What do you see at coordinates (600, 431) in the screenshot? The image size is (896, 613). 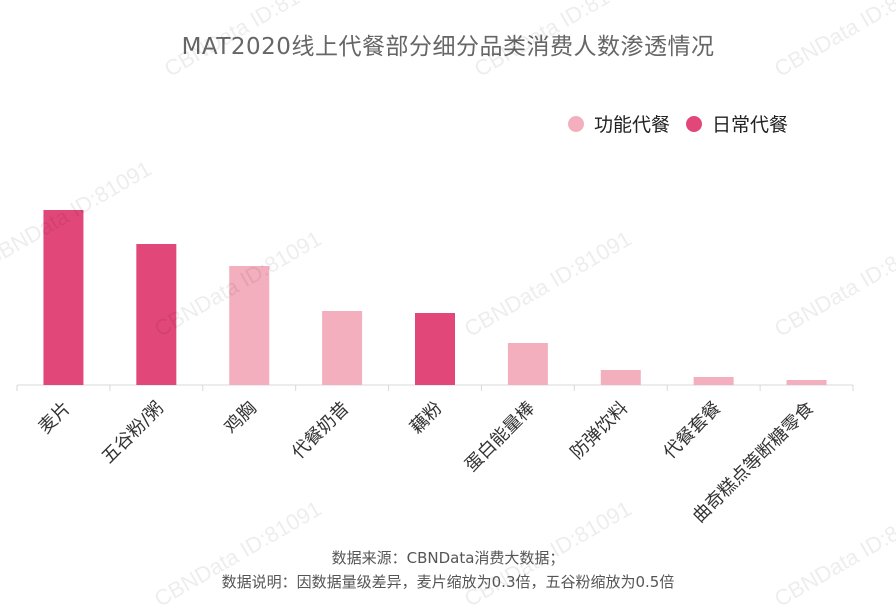 I see `x-tick-label: 防弹饮料` at bounding box center [600, 431].